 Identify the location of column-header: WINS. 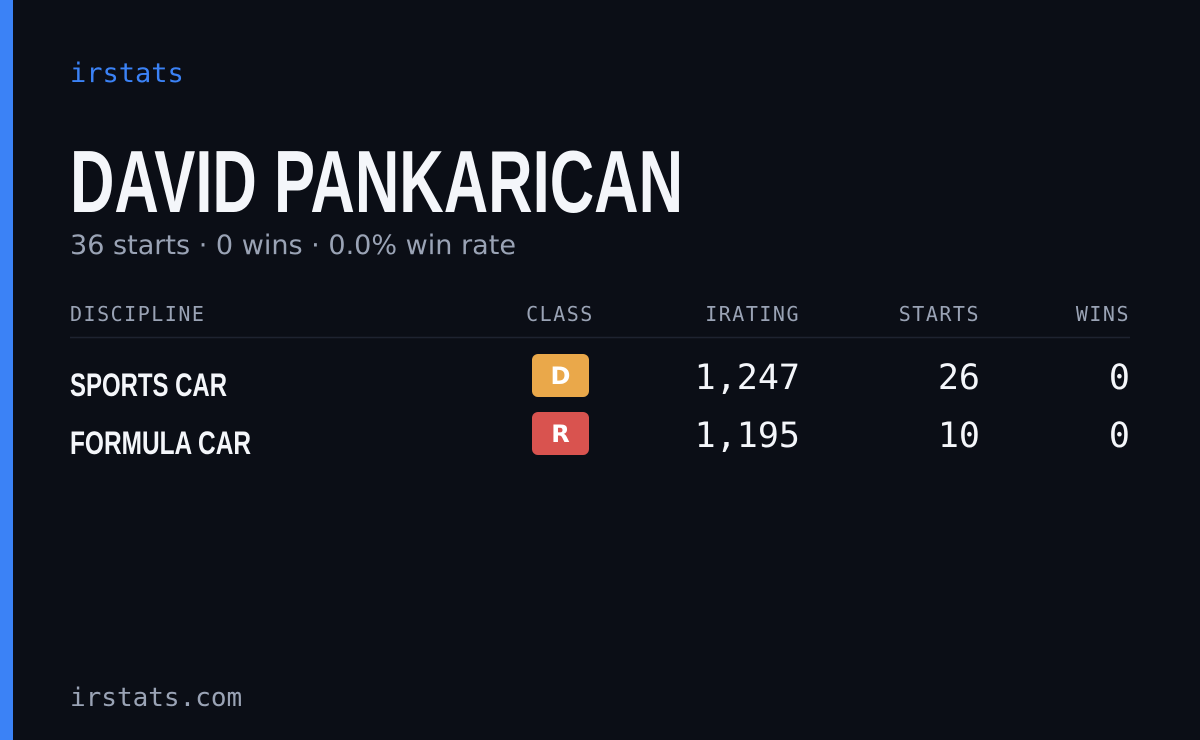
(1103, 314).